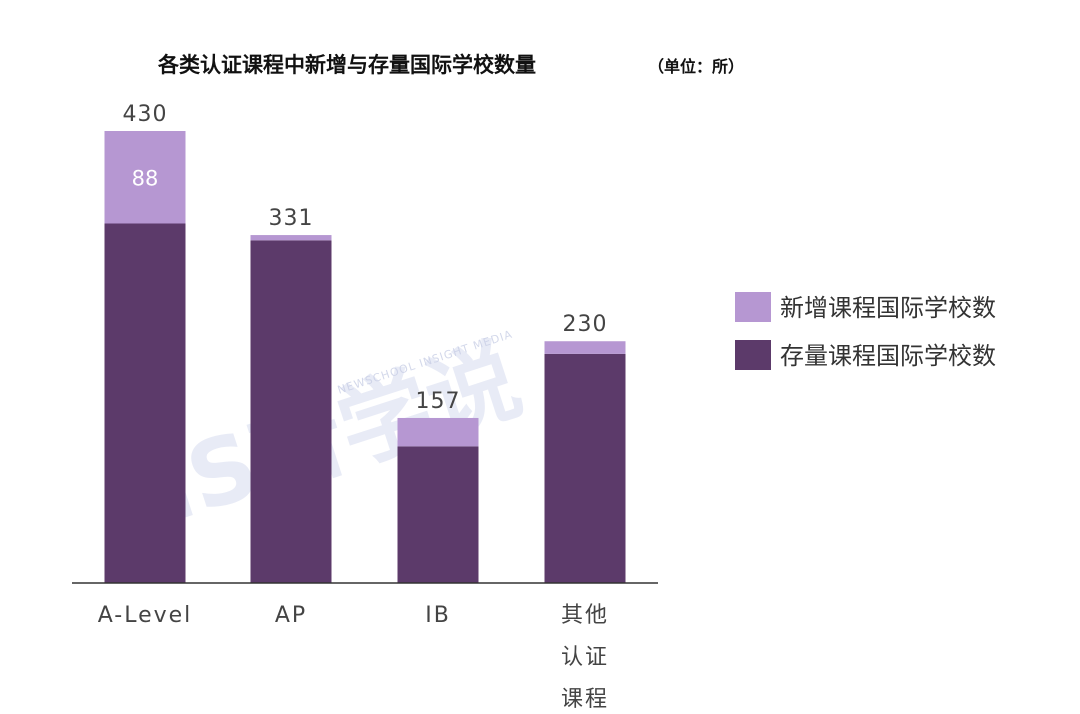 Image resolution: width=1080 pixels, height=714 pixels. I want to click on legend-label-new: 新增课程国际学校数, so click(888, 308).